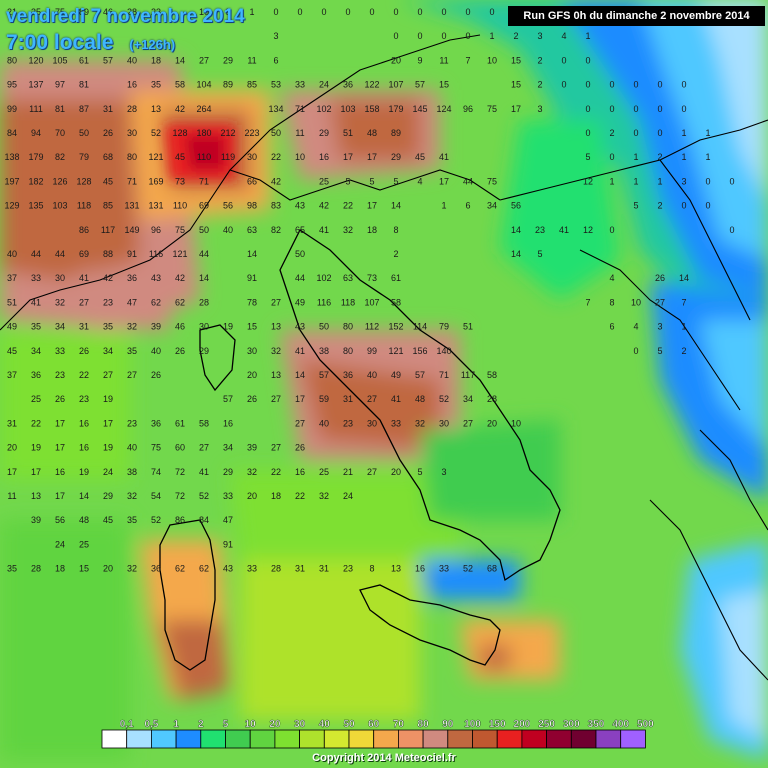 The width and height of the screenshot is (768, 768). I want to click on grid-value: 49, so click(300, 302).